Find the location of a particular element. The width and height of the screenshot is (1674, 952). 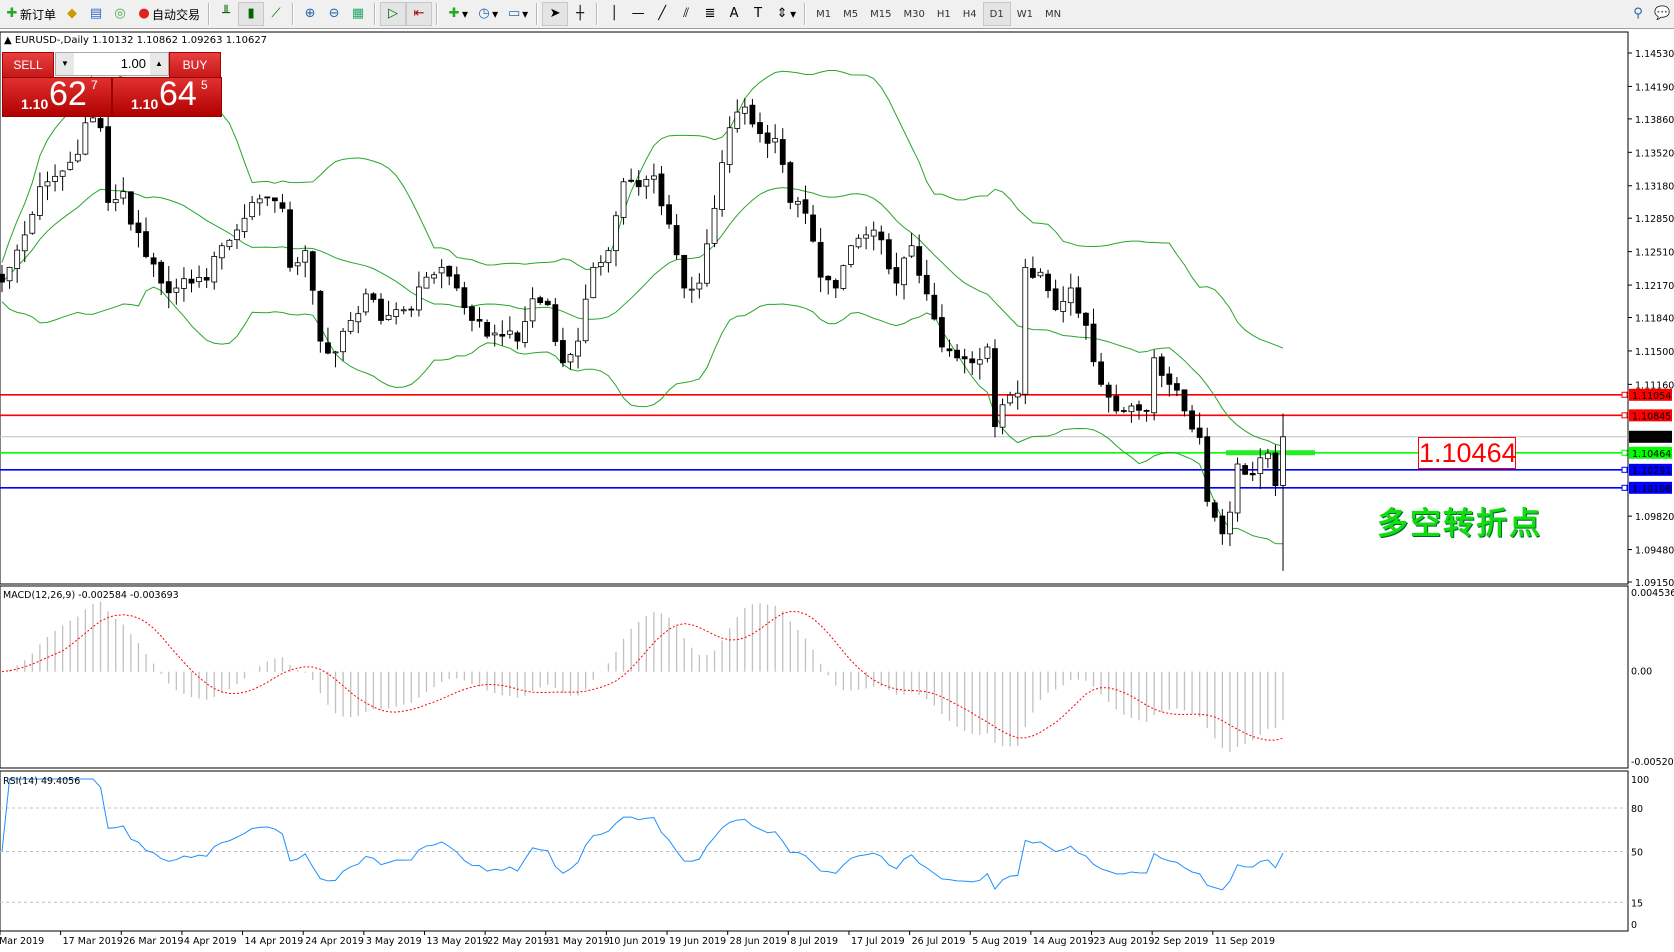

text-button: A is located at coordinates (734, 14).